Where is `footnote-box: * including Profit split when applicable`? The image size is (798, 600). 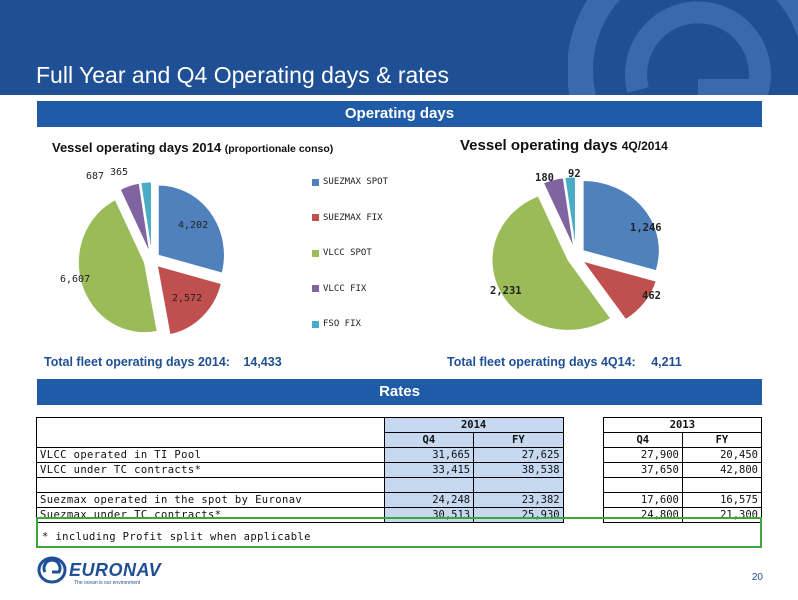 footnote-box: * including Profit split when applicable is located at coordinates (399, 532).